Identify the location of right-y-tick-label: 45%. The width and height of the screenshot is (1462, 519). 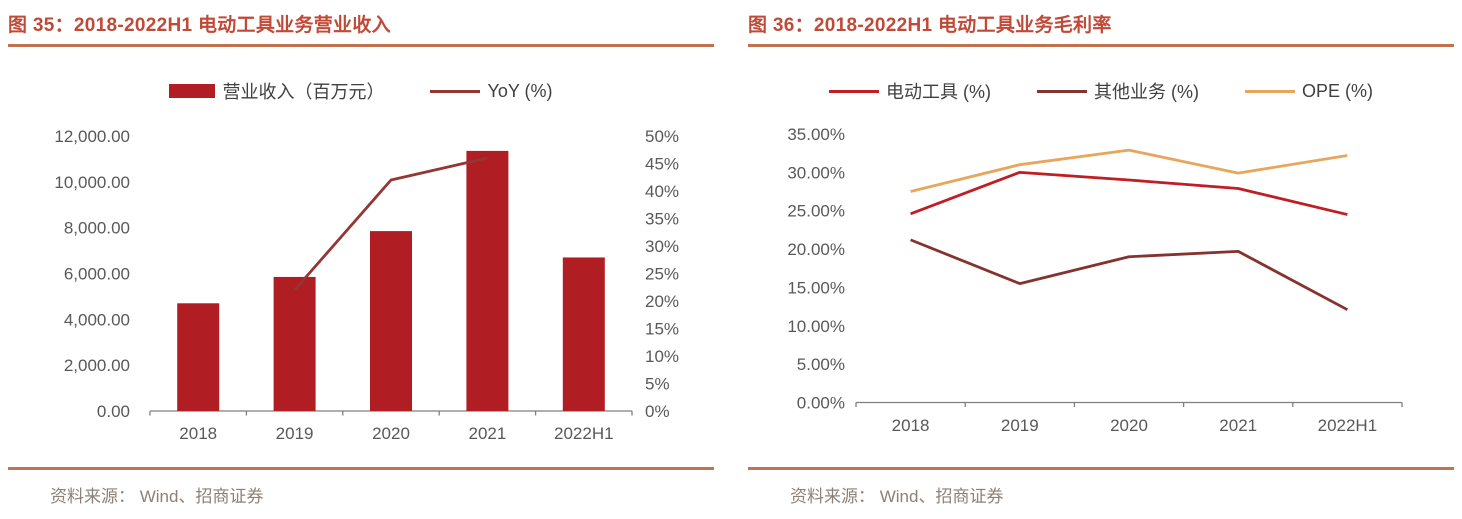
(662, 164).